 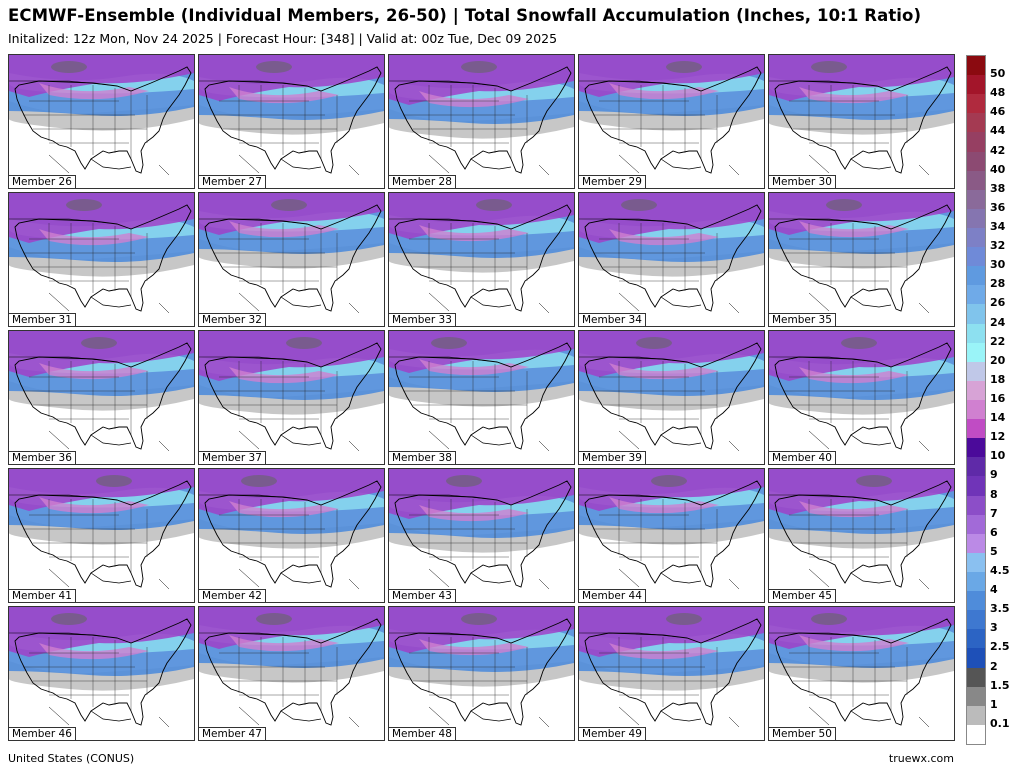 What do you see at coordinates (998, 112) in the screenshot?
I see `legend-label: 46` at bounding box center [998, 112].